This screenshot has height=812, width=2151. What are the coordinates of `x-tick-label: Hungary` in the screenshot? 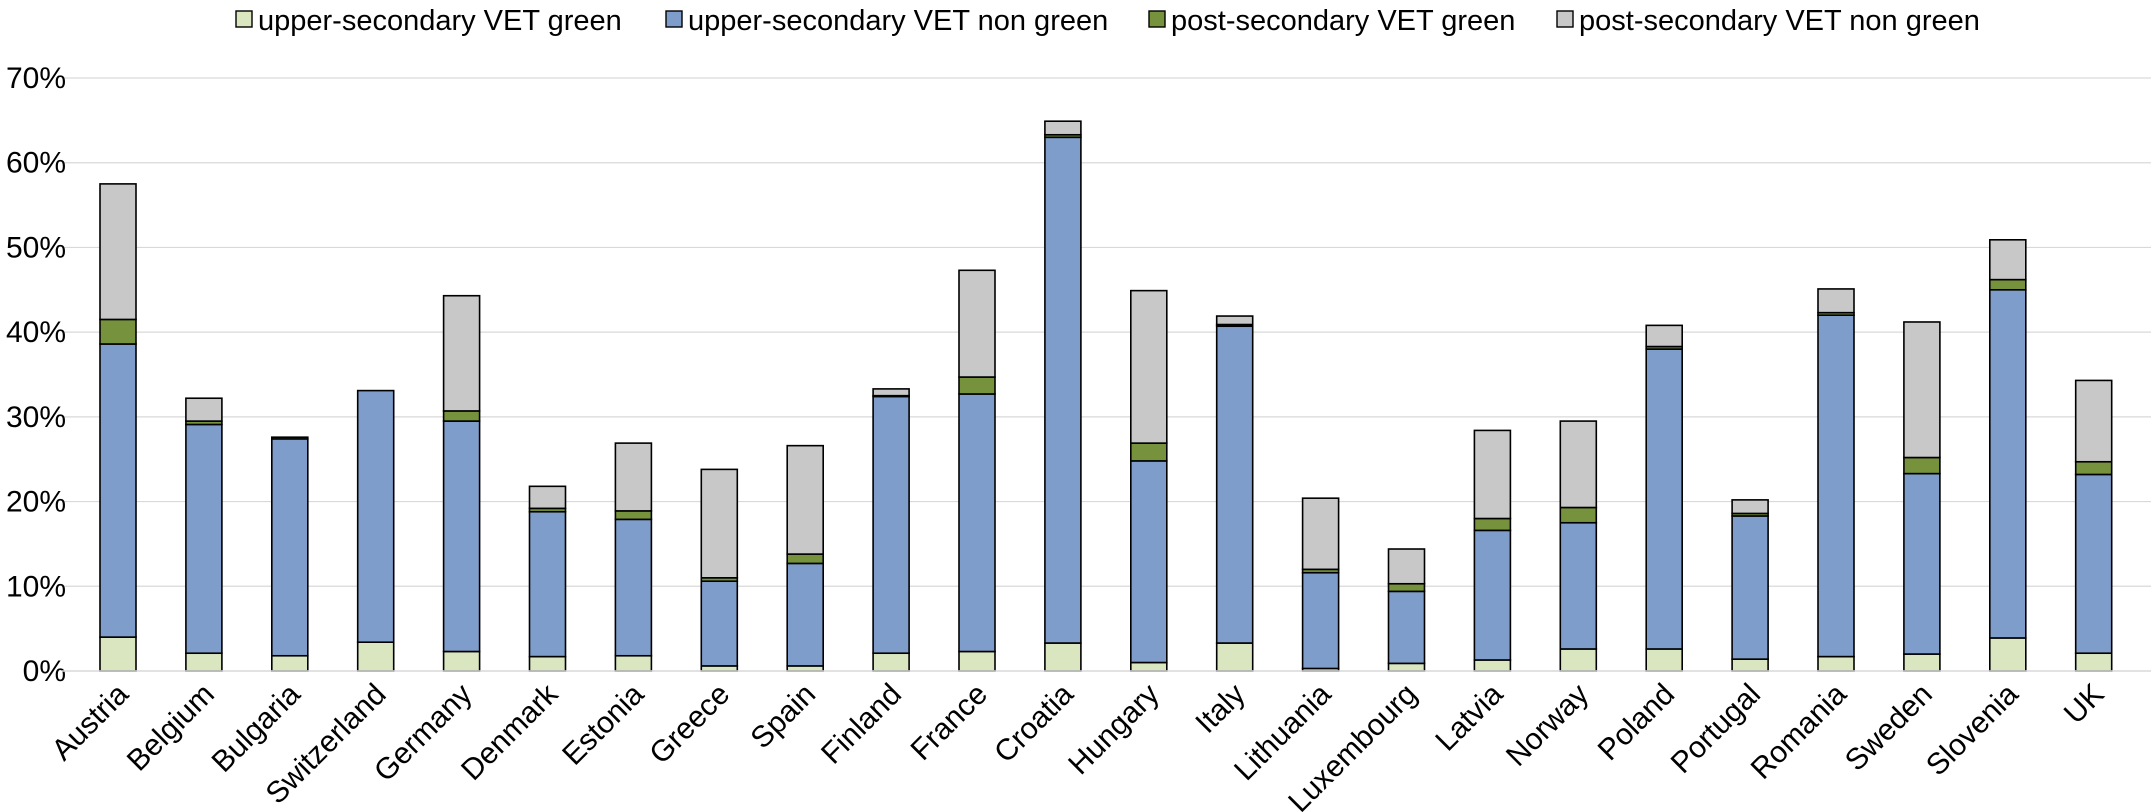 It's located at (1114, 730).